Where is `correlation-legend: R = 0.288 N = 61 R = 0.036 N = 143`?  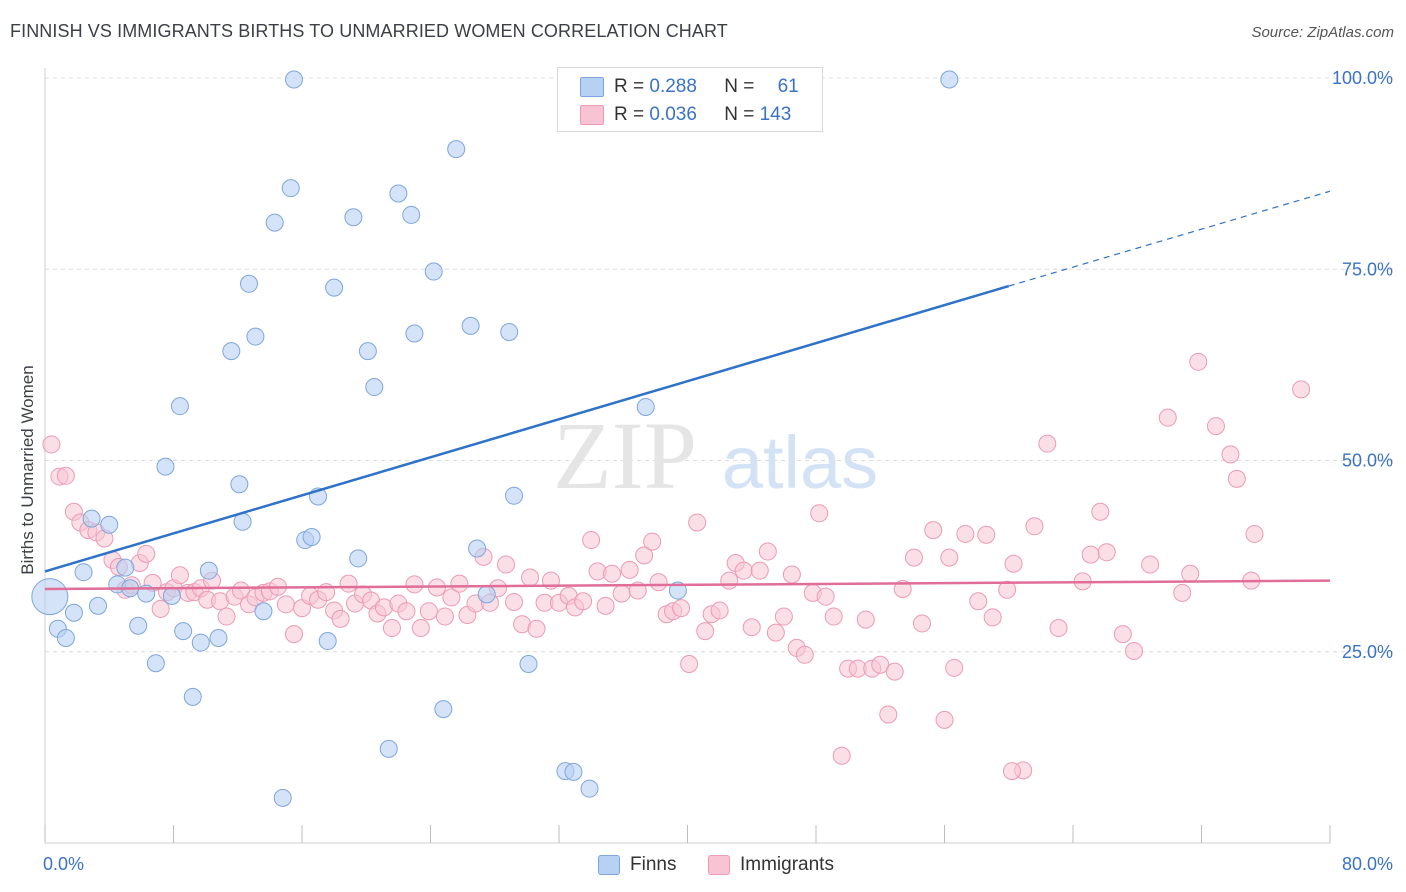
correlation-legend: R = 0.288 N = 61 R = 0.036 N = 143 is located at coordinates (690, 99).